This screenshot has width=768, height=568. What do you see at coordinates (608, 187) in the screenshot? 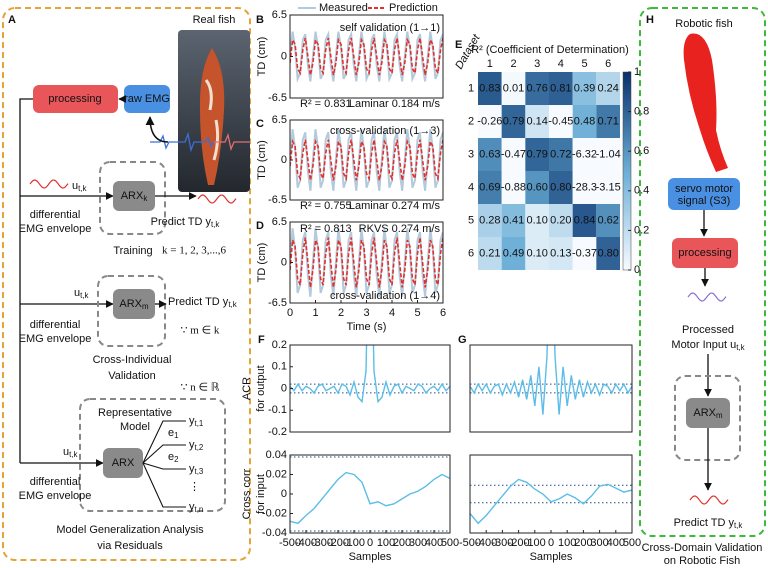
I see `cell-label: -3.15` at bounding box center [608, 187].